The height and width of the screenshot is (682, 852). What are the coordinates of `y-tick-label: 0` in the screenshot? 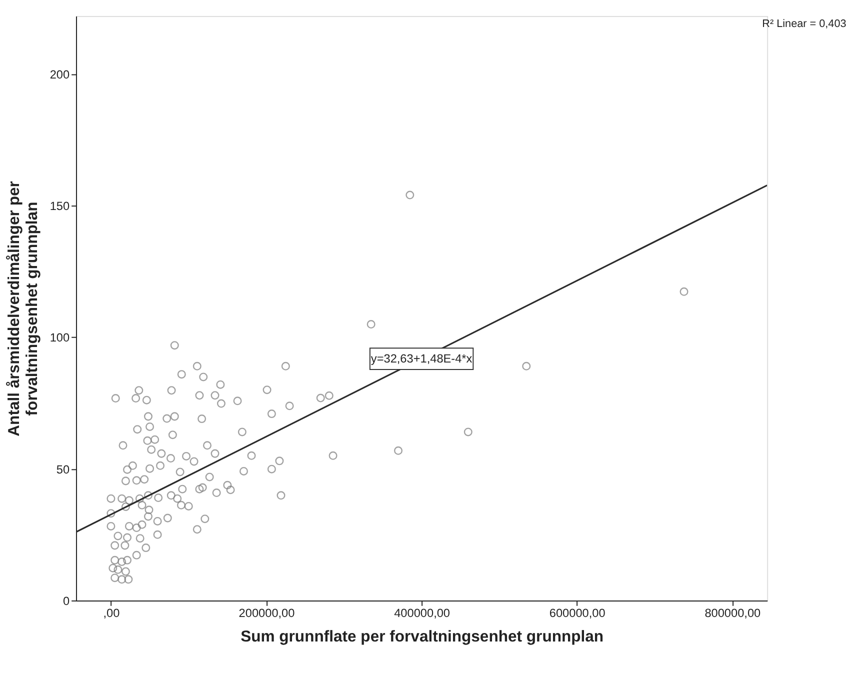 It's located at (66, 601).